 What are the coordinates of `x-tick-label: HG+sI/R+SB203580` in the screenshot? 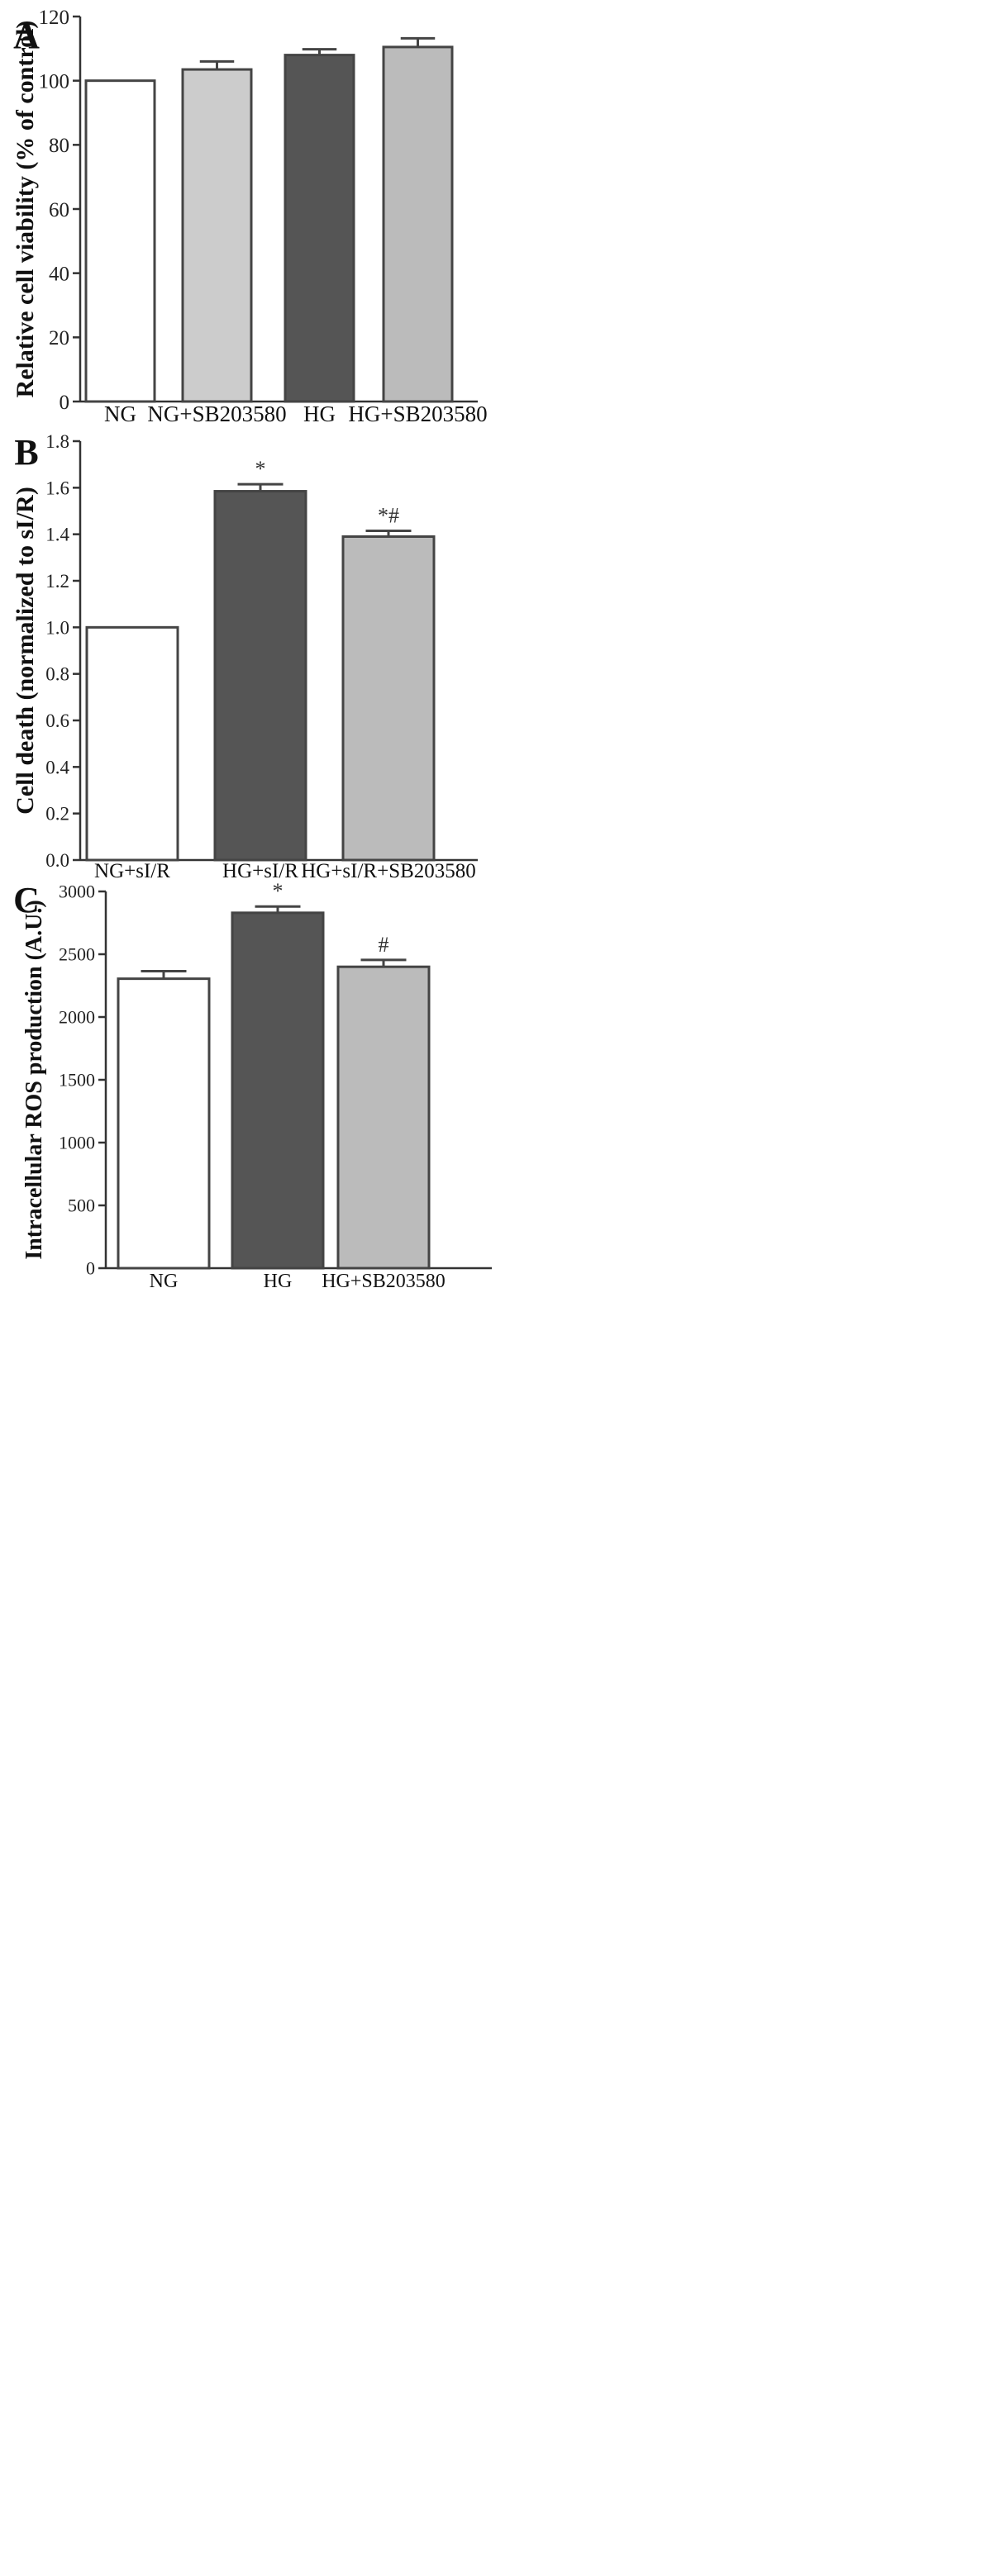 It's located at (388, 871).